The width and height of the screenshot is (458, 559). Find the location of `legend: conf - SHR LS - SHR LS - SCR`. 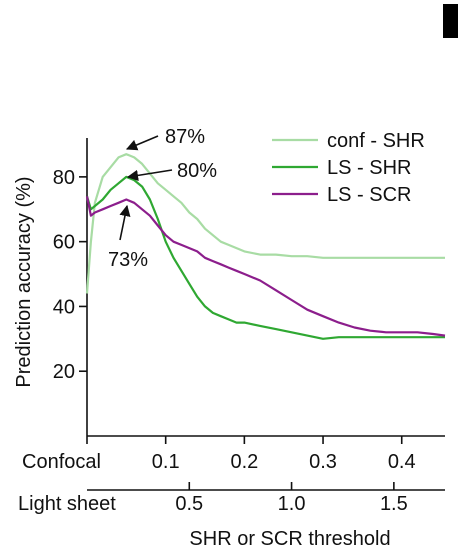

legend: conf - SHR LS - SHR LS - SCR is located at coordinates (348, 168).